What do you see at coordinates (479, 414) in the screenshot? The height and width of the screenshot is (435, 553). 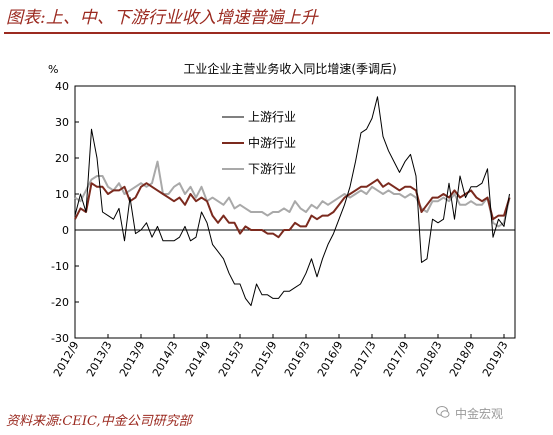 I see `watermark: 中金宏观` at bounding box center [479, 414].